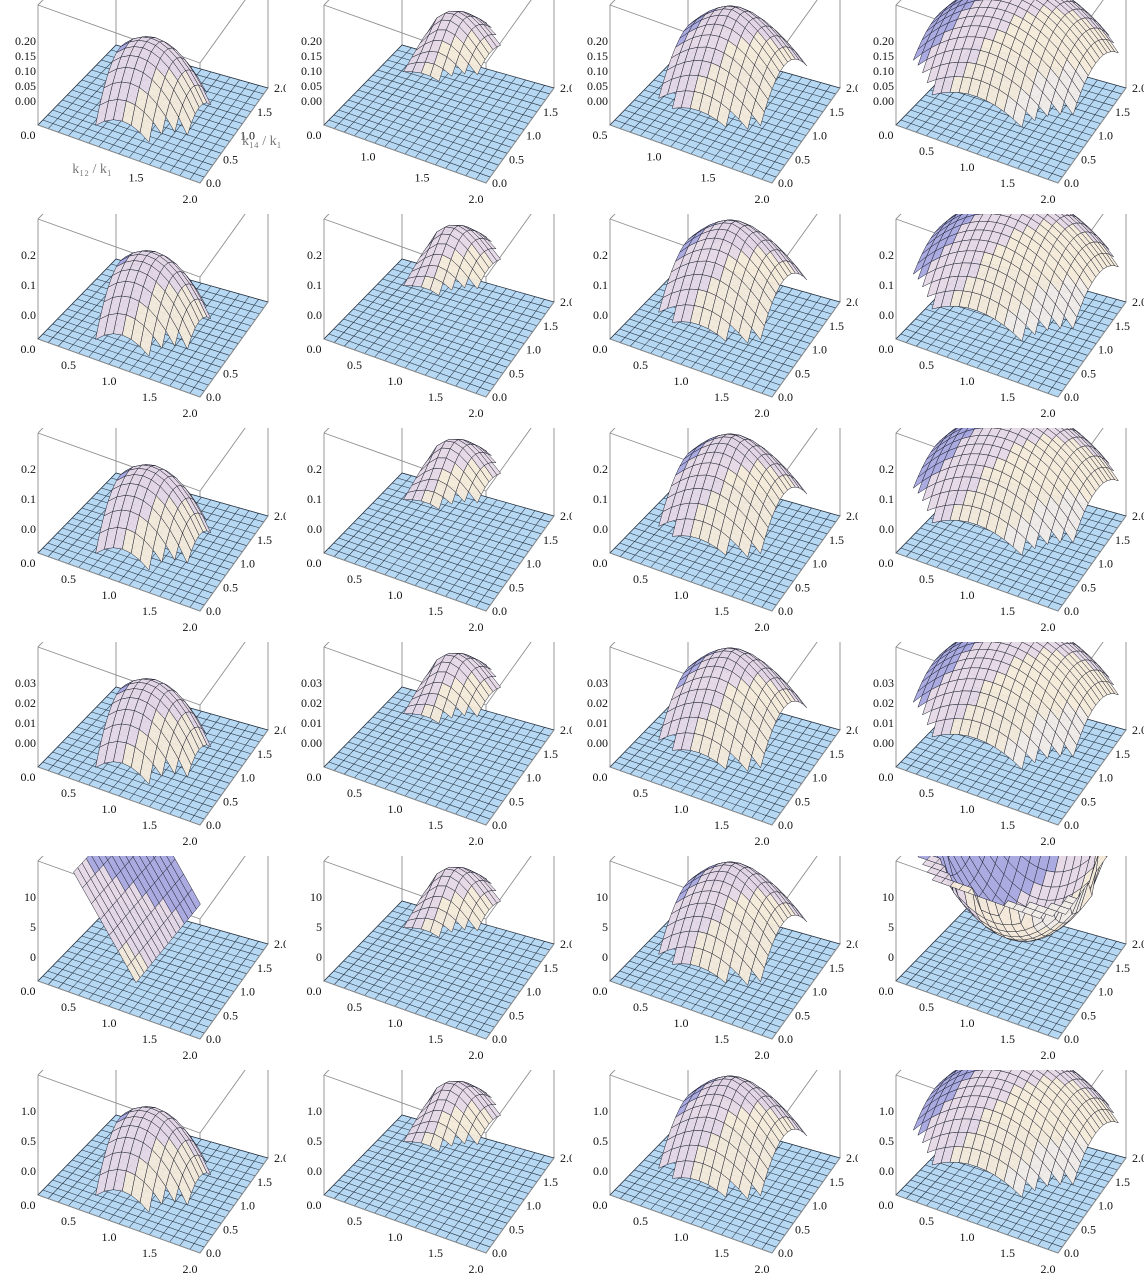 The image size is (1145, 1287). I want to click on surface-plot-svg: 0.20.10.00.00.51.01.52.02.01.51.00.50.0, so click(1011, 531).